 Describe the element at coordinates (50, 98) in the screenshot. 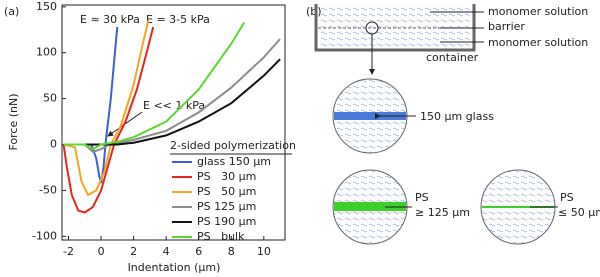

I see `y-tick-label: 50` at that location.